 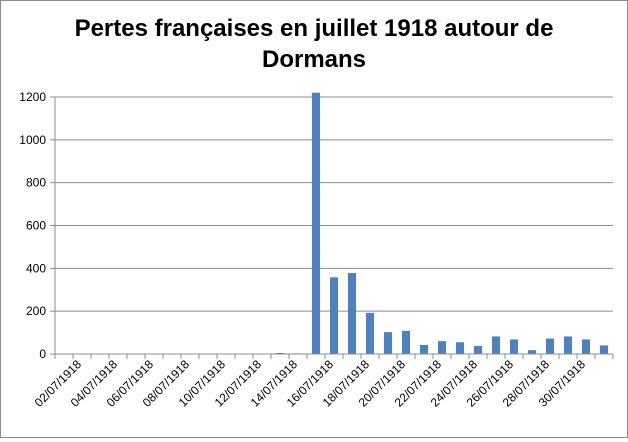 I want to click on bar-26/07/1918, so click(x=514, y=346).